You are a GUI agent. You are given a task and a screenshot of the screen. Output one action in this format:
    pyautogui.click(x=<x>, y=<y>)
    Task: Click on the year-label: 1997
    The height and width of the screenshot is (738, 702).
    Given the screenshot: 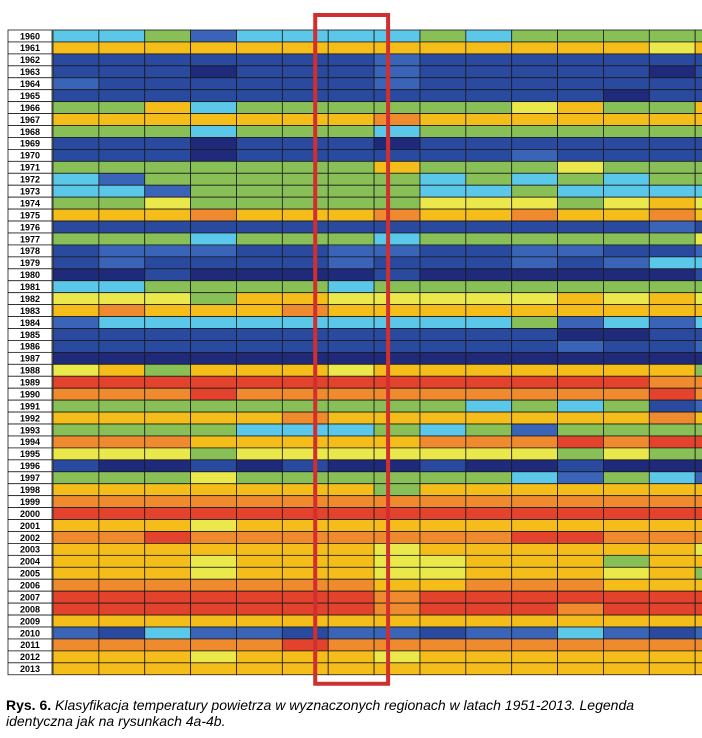 What is the action you would take?
    pyautogui.click(x=30, y=478)
    